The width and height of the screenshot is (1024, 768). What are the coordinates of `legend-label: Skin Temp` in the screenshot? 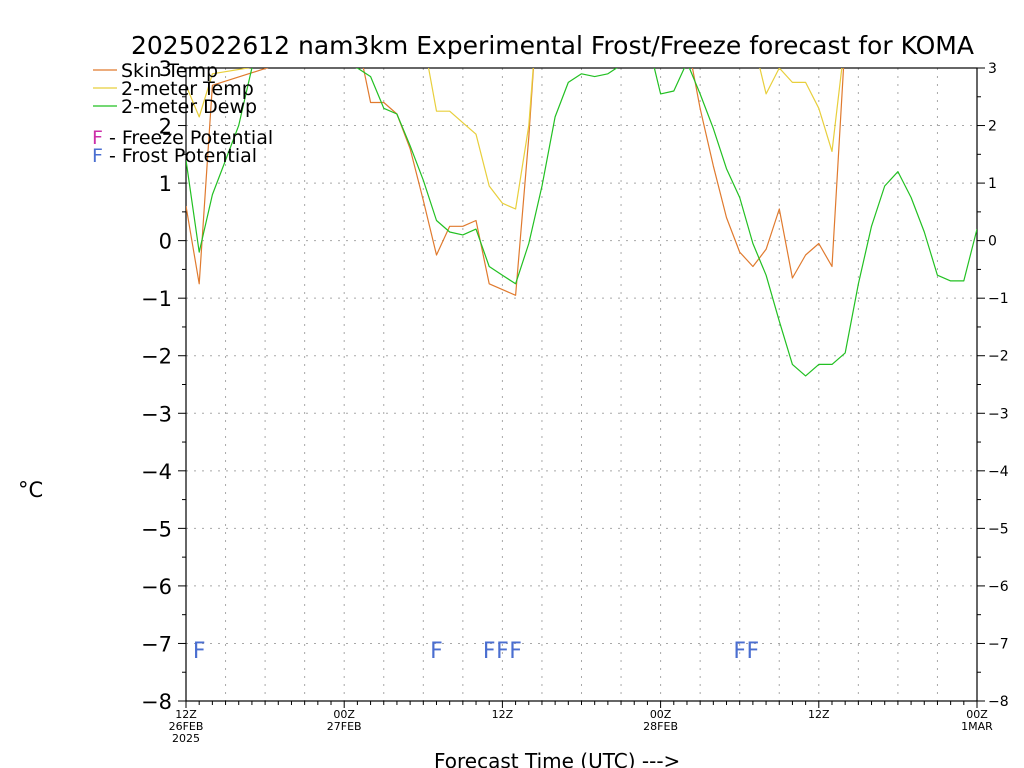 It's located at (169, 71).